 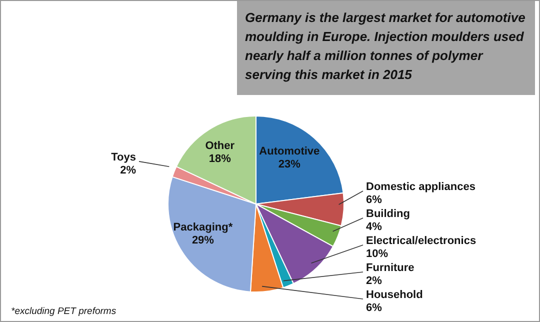 I want to click on slice-label: Automotive, so click(x=289, y=151).